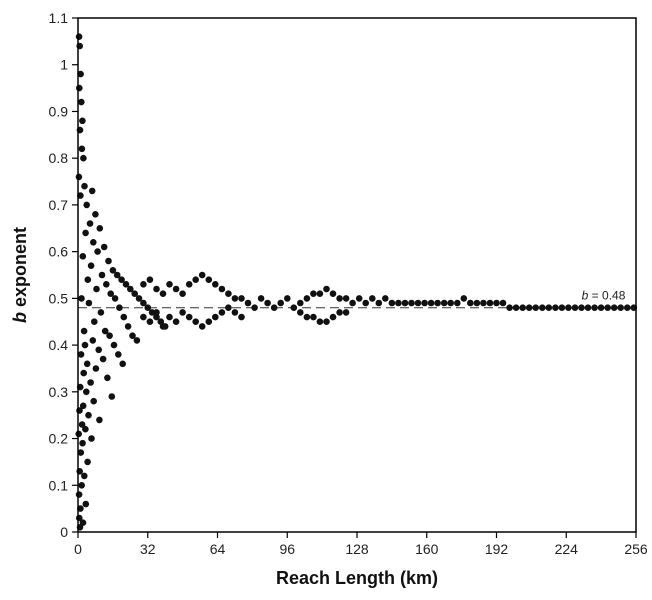  What do you see at coordinates (585, 296) in the screenshot?
I see `annotation-symbol: b` at bounding box center [585, 296].